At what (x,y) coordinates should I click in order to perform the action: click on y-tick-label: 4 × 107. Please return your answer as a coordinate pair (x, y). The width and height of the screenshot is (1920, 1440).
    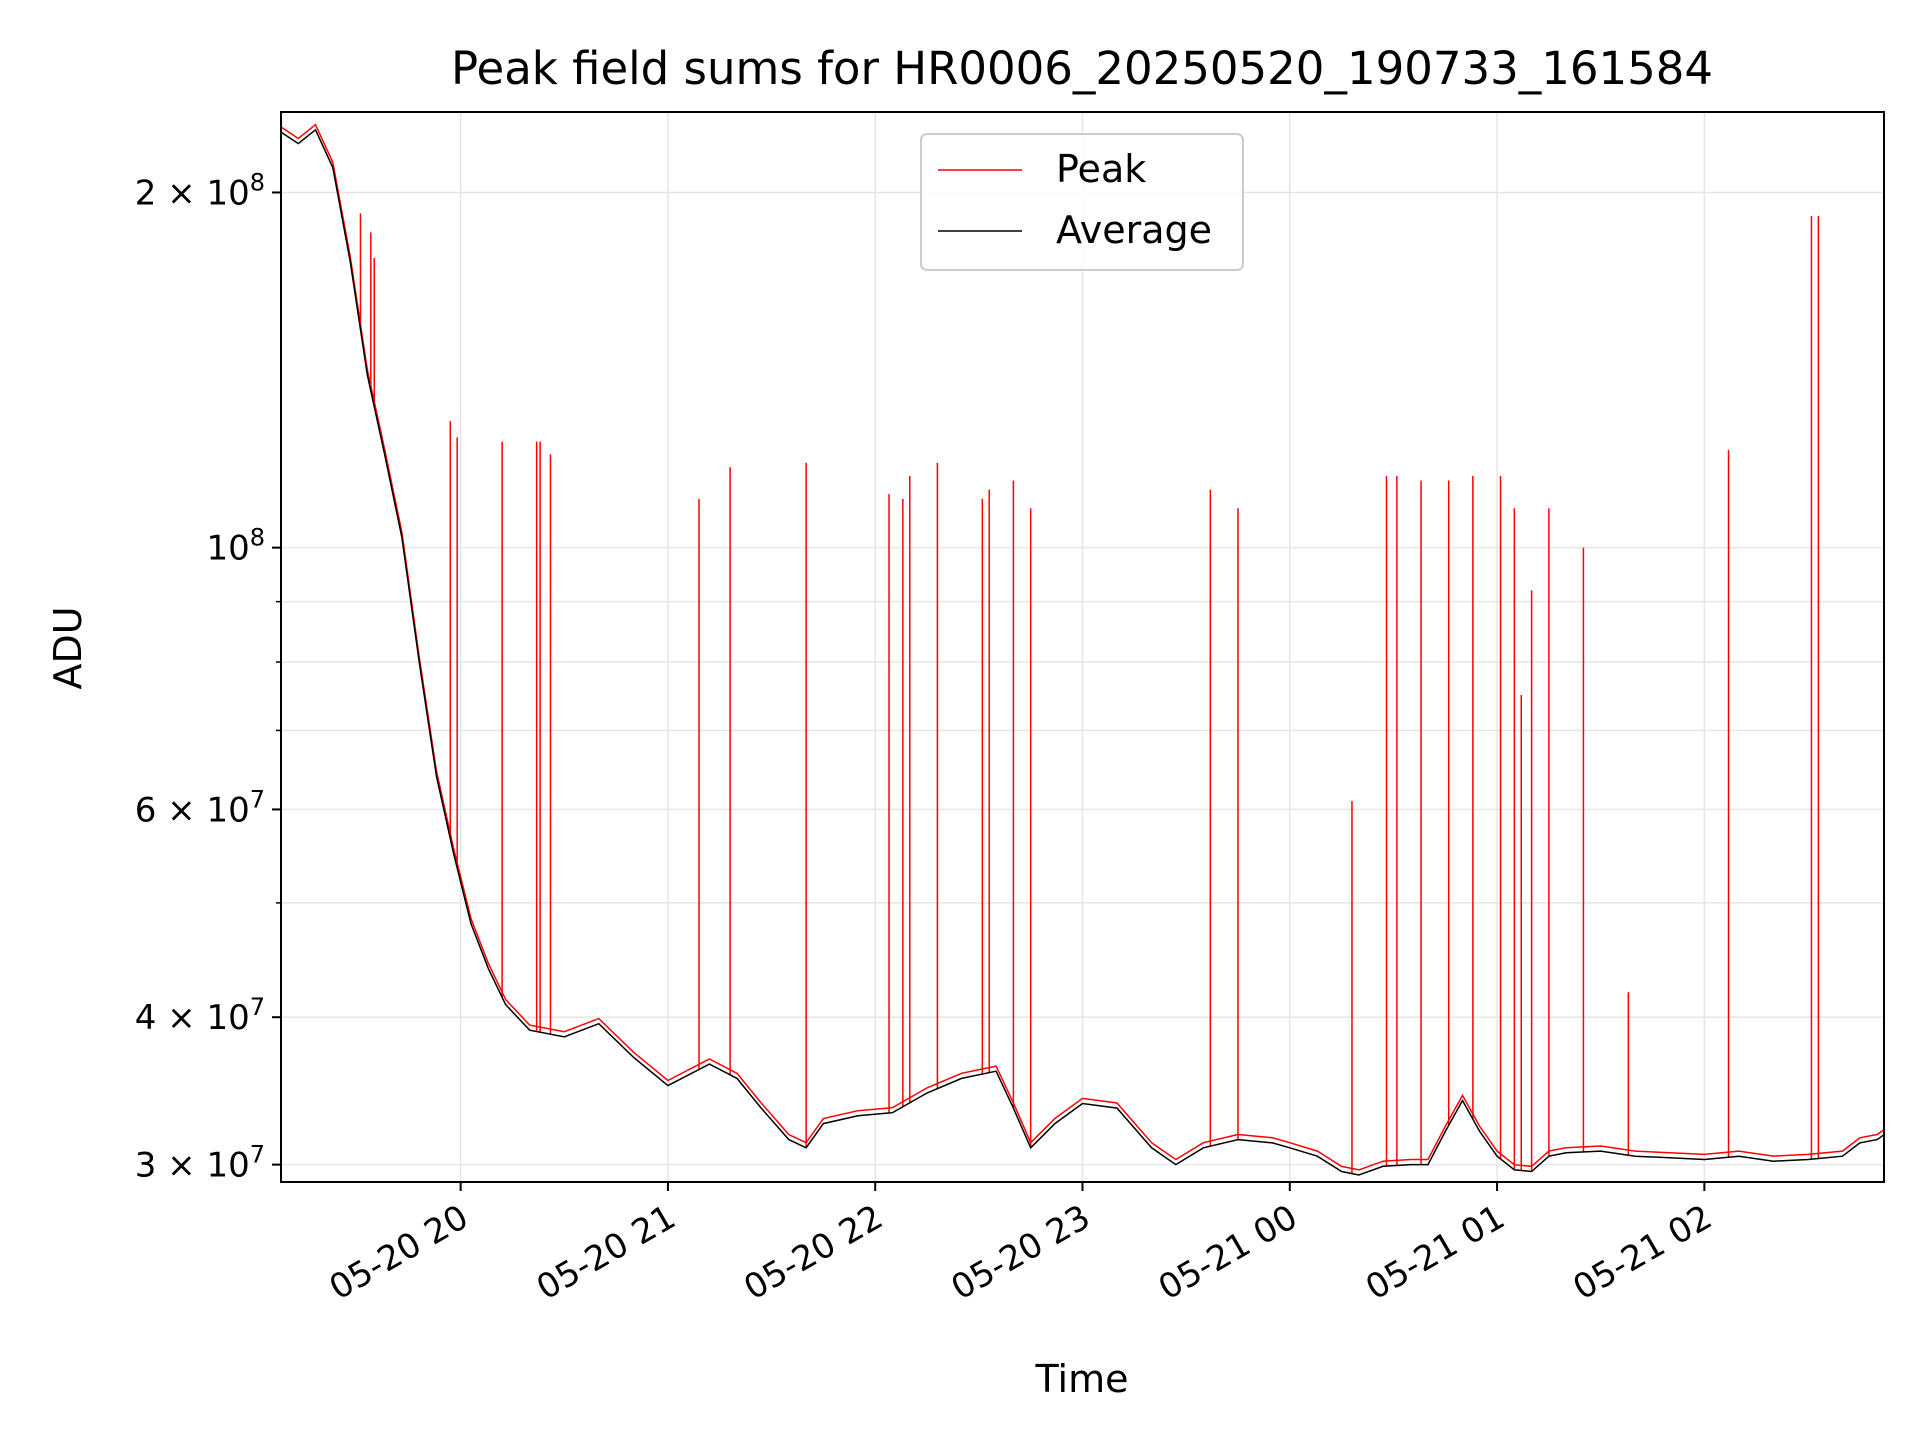
    Looking at the image, I should click on (200, 1015).